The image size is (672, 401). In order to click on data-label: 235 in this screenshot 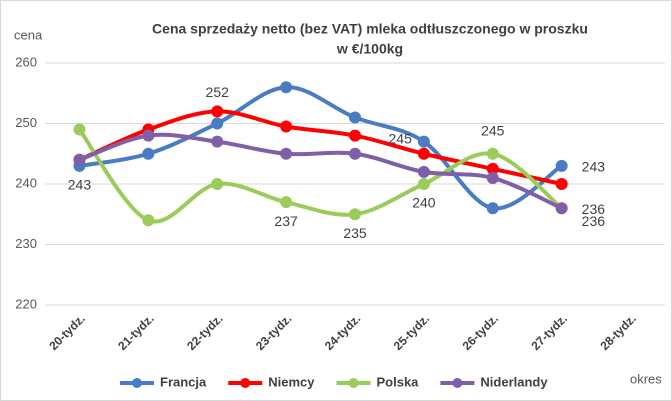, I will do `click(355, 233)`.